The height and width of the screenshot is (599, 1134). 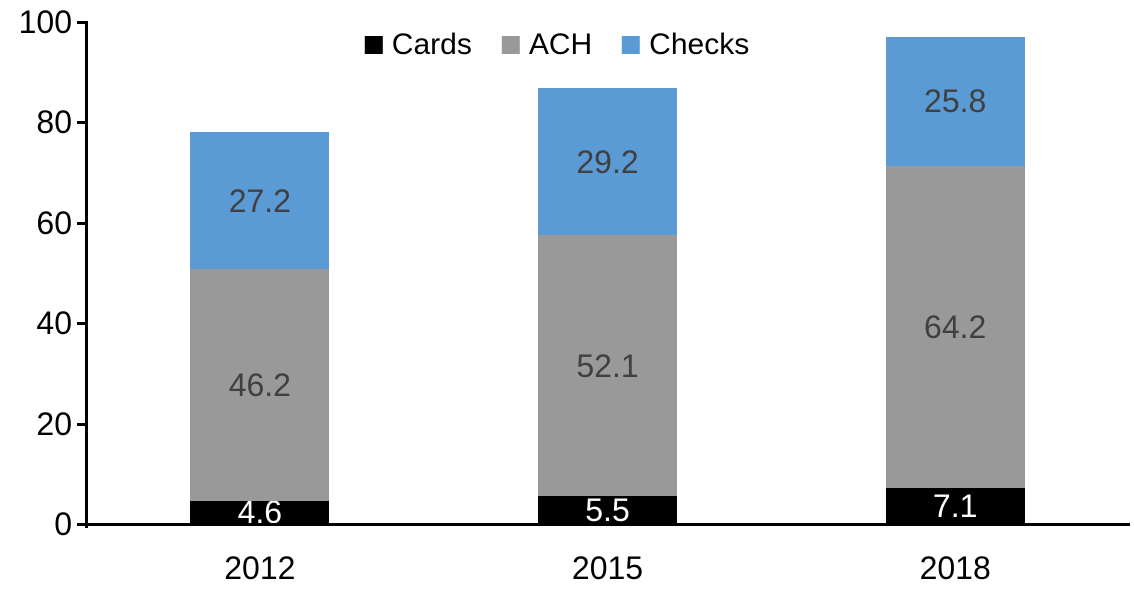 I want to click on bar-label-2018-cards: 7.1, so click(x=955, y=506).